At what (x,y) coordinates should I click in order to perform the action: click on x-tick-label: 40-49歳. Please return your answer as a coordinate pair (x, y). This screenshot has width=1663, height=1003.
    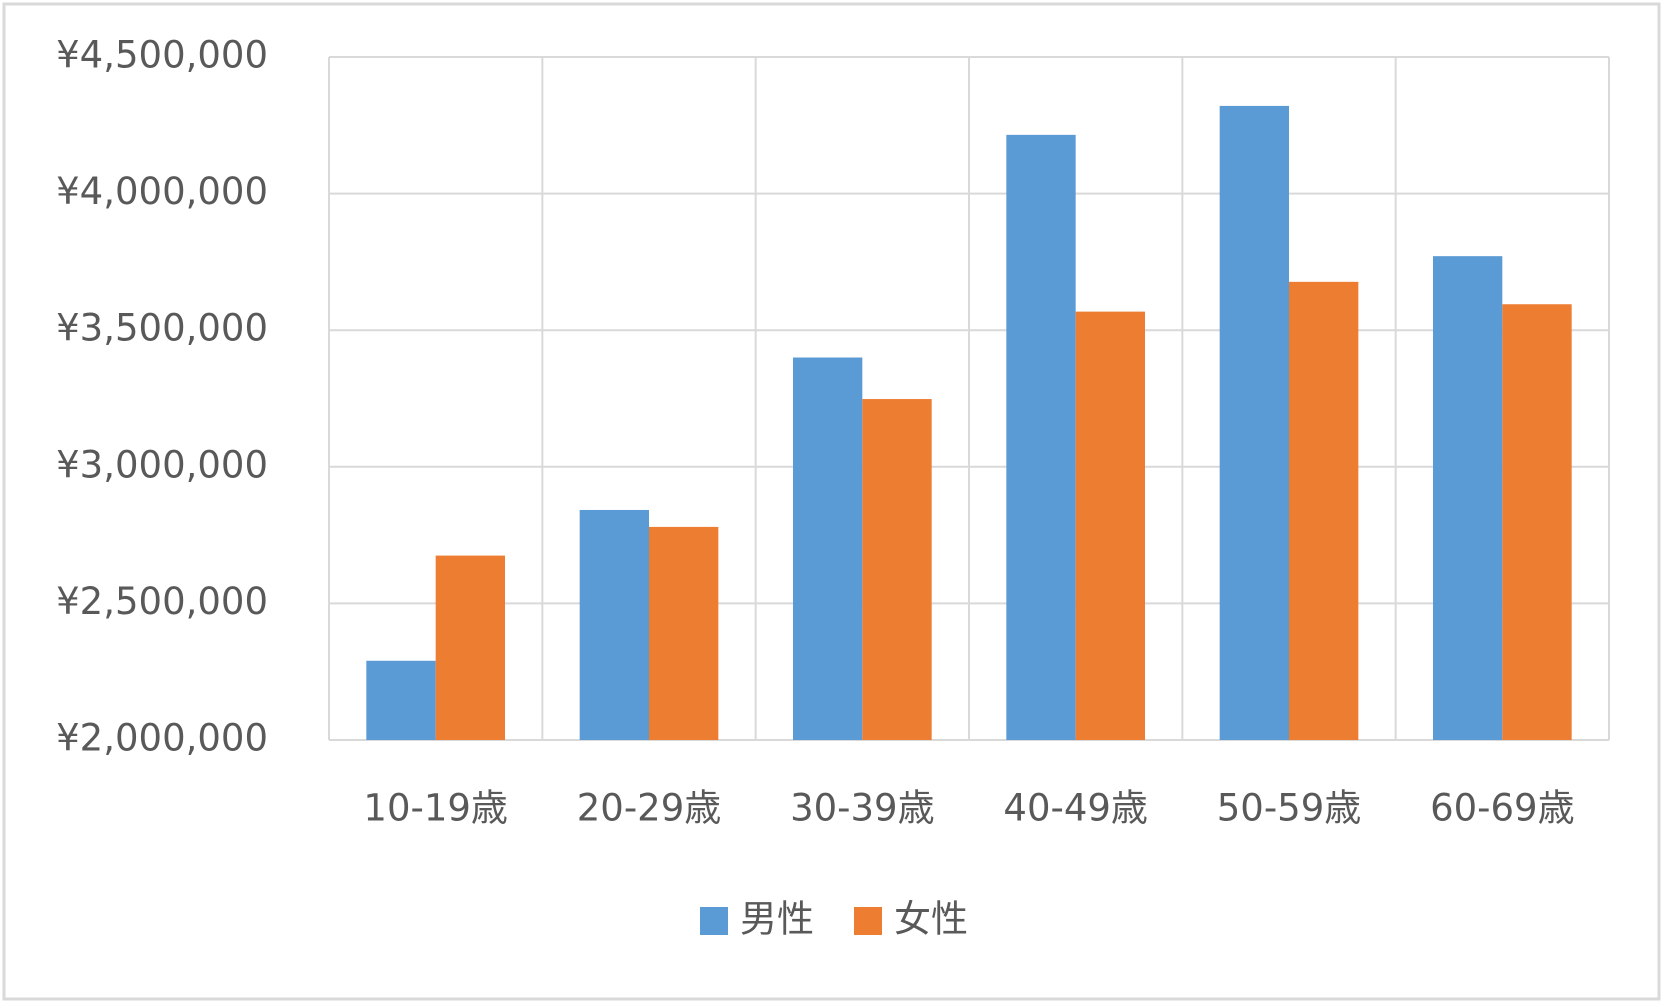
    Looking at the image, I should click on (1075, 808).